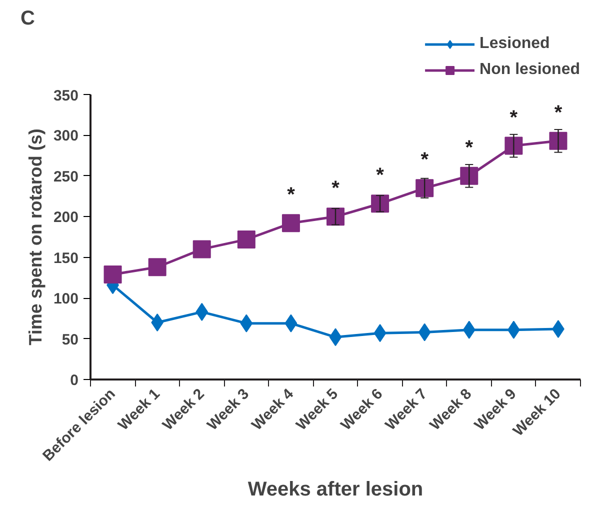  I want to click on y-tick-label: 300, so click(66, 136).